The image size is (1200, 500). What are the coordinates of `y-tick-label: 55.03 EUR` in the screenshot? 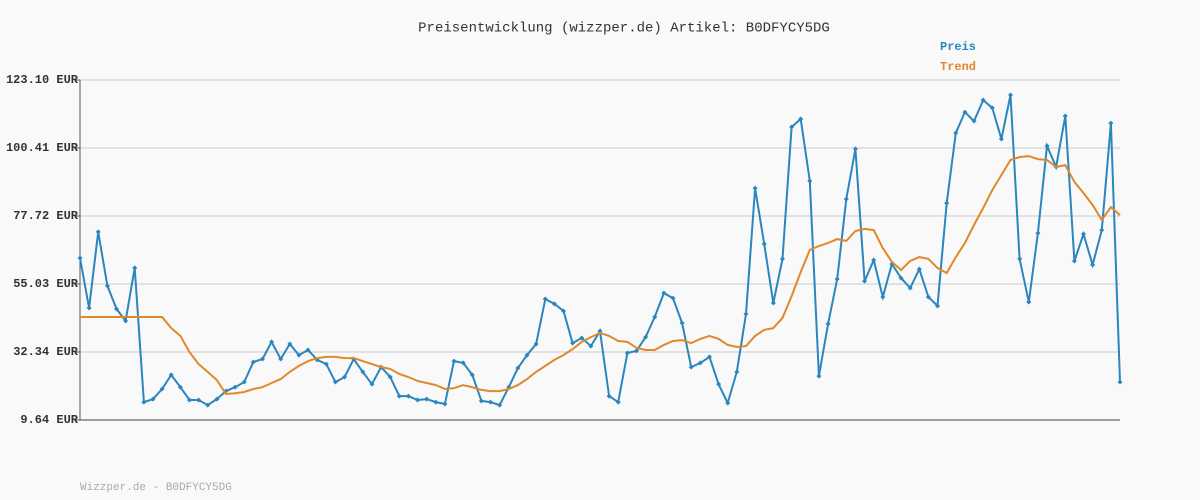 It's located at (46, 284).